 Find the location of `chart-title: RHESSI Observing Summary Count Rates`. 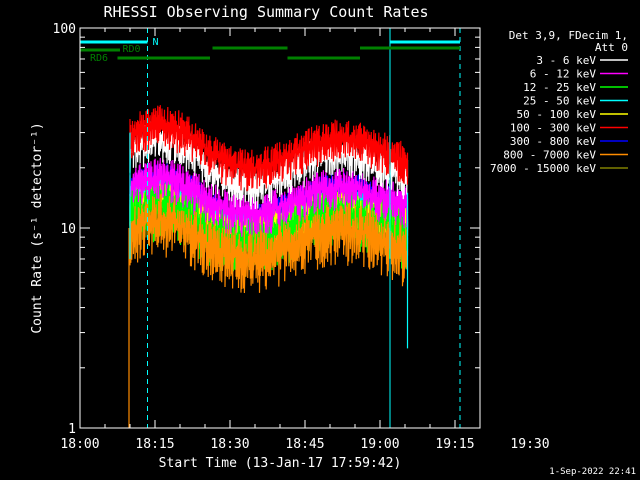

chart-title: RHESSI Observing Summary Count Rates is located at coordinates (265, 12).